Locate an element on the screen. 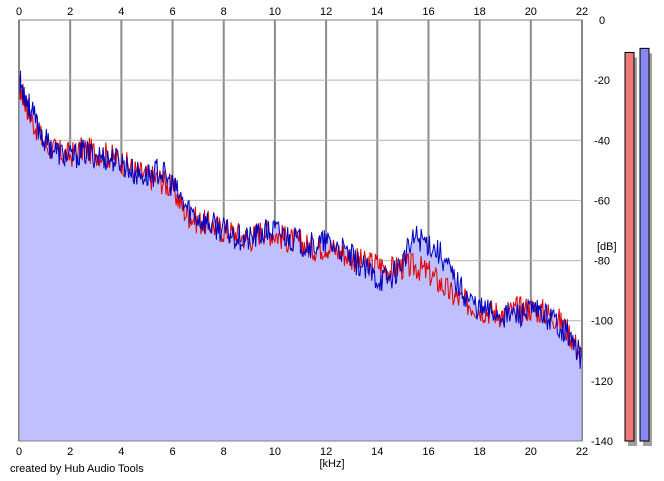  y-tick-label: -40 is located at coordinates (602, 141).